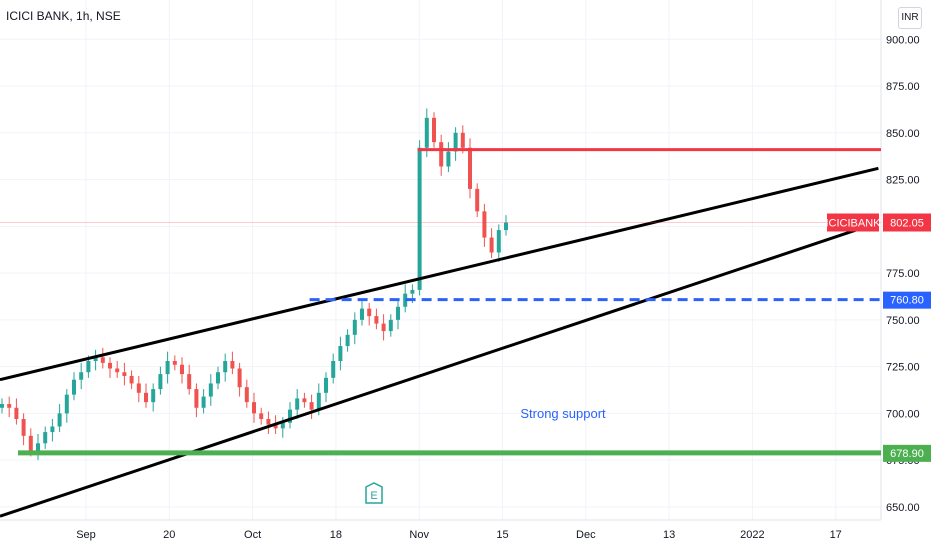  I want to click on price-tick-label: 725.00, so click(903, 368).